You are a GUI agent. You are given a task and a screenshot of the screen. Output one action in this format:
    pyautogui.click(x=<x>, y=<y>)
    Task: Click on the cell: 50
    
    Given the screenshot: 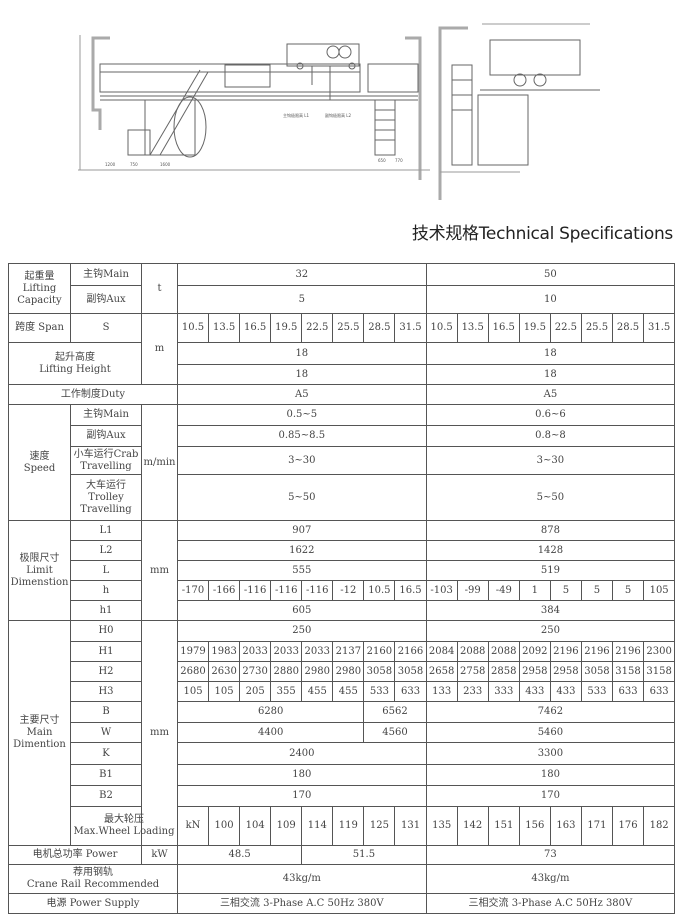 What is the action you would take?
    pyautogui.click(x=550, y=274)
    